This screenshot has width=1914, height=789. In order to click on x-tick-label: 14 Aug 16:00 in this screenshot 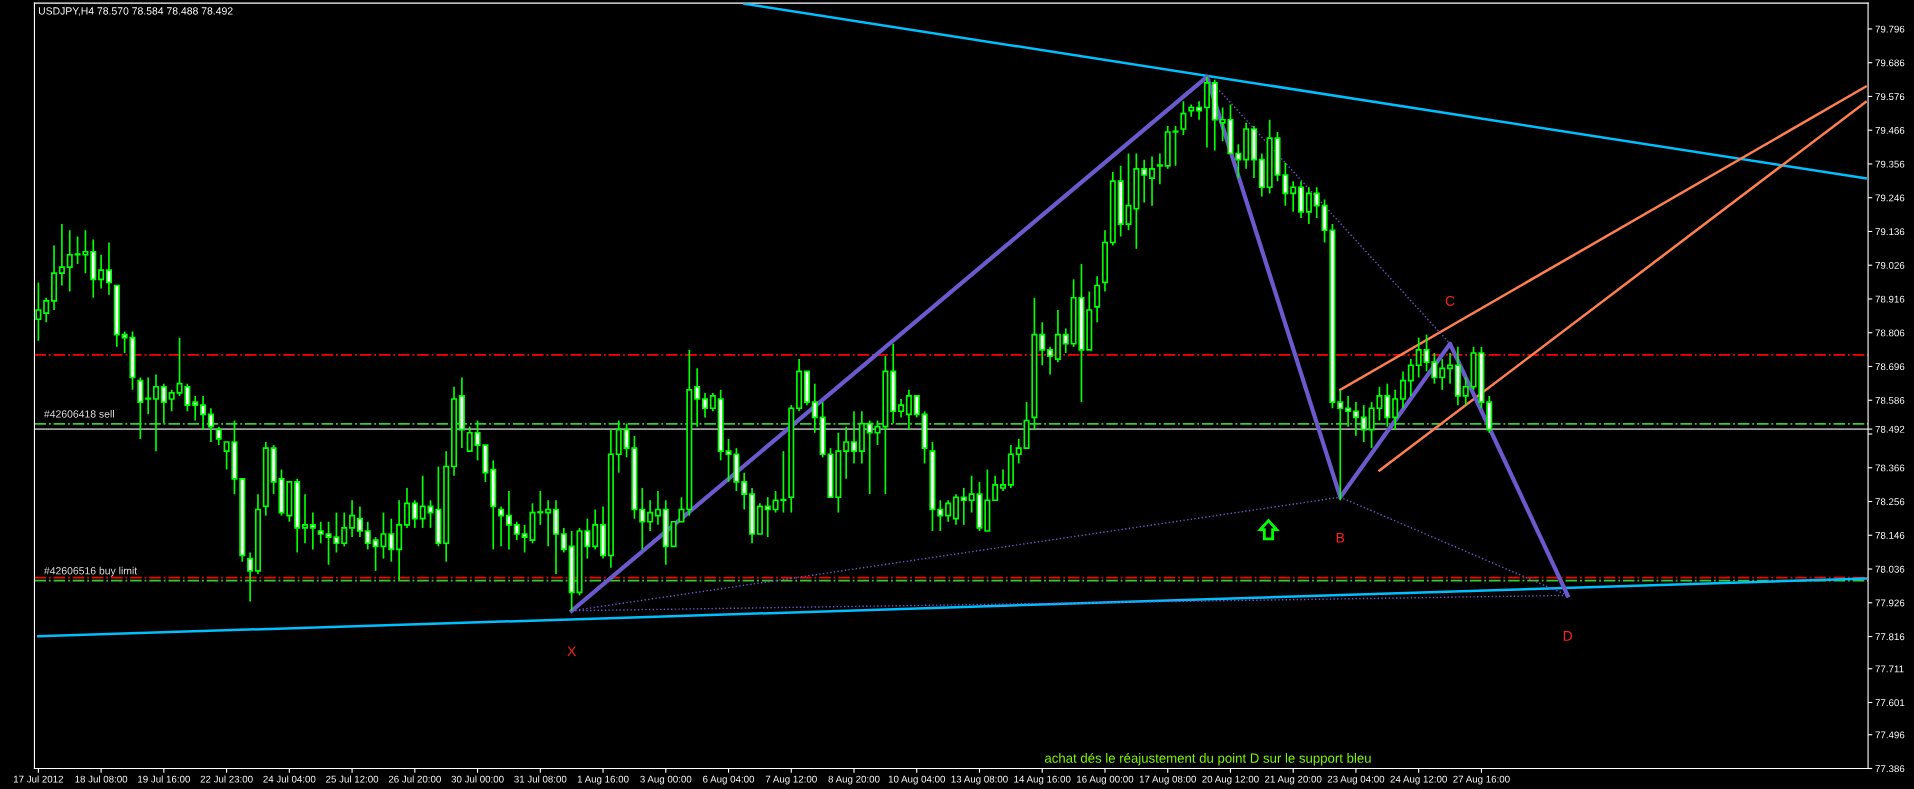, I will do `click(1042, 780)`.